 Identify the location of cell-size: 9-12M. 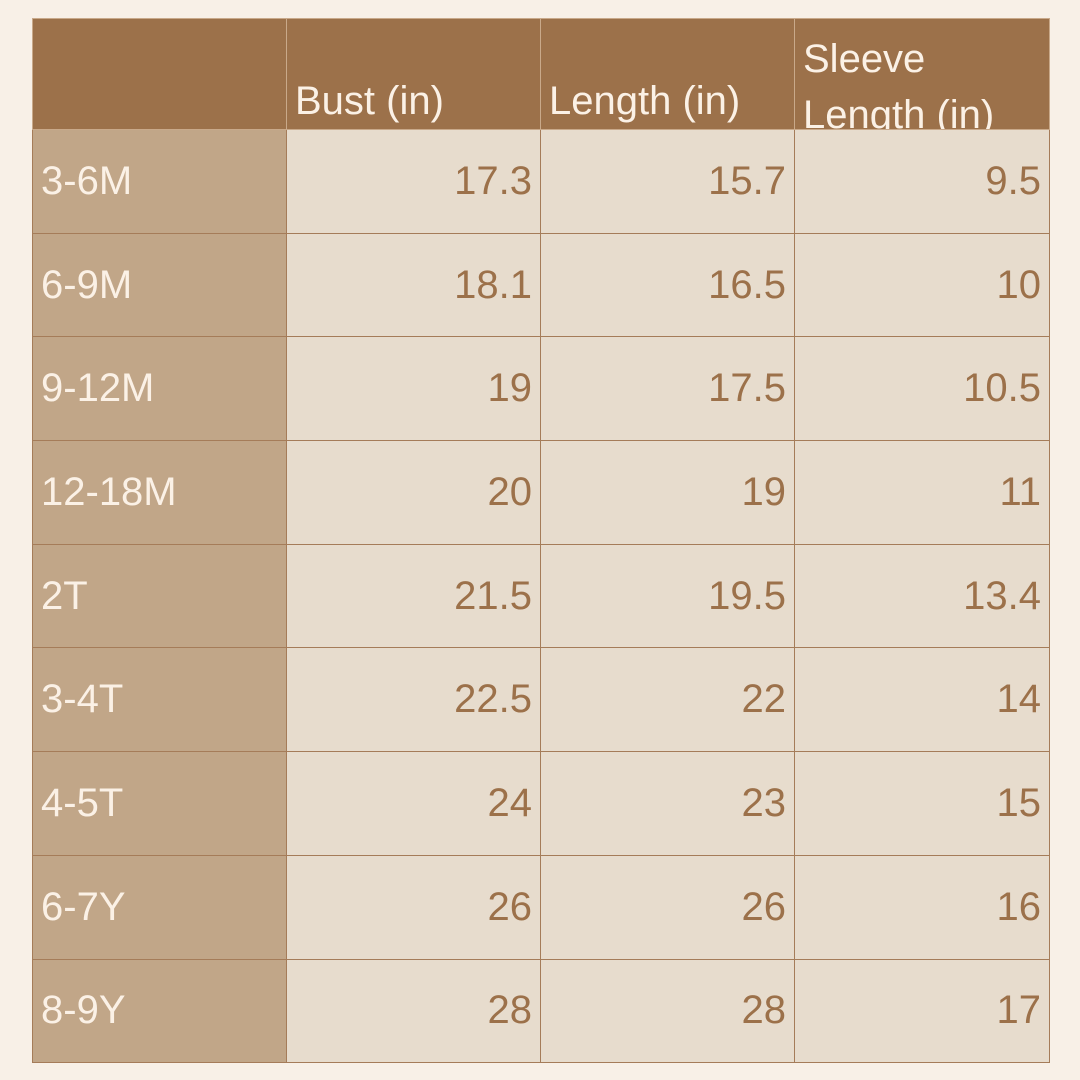
(159, 389).